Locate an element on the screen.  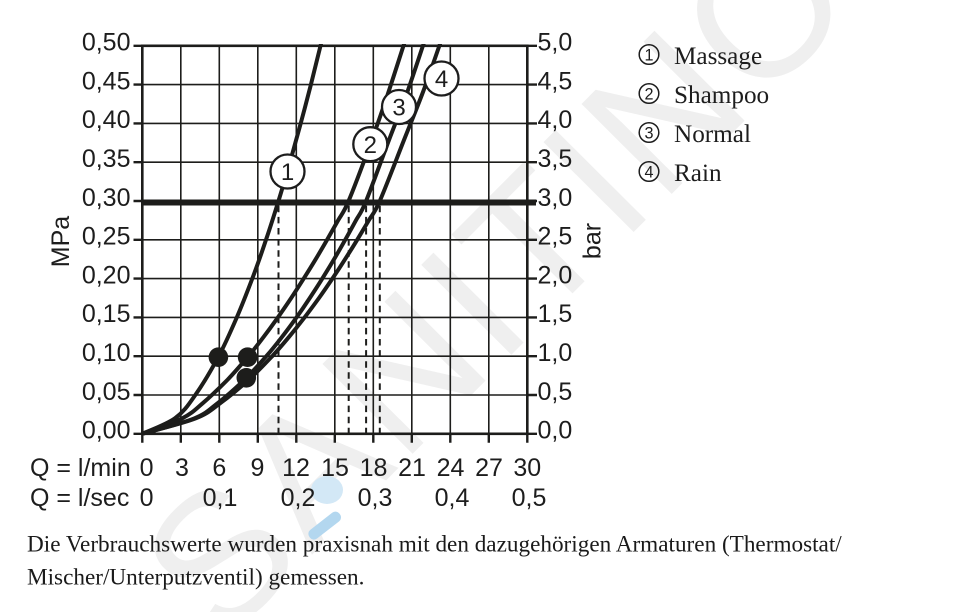
svg-text: 12 is located at coordinates (296, 468).